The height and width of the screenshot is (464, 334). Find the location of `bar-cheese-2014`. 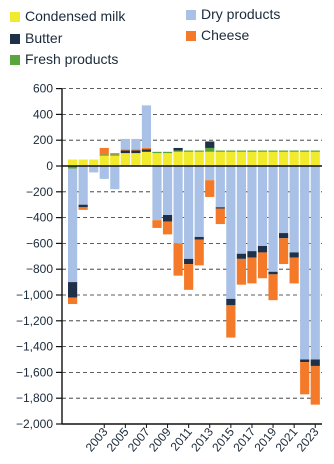

bar-cheese-2014 is located at coordinates (220, 216).